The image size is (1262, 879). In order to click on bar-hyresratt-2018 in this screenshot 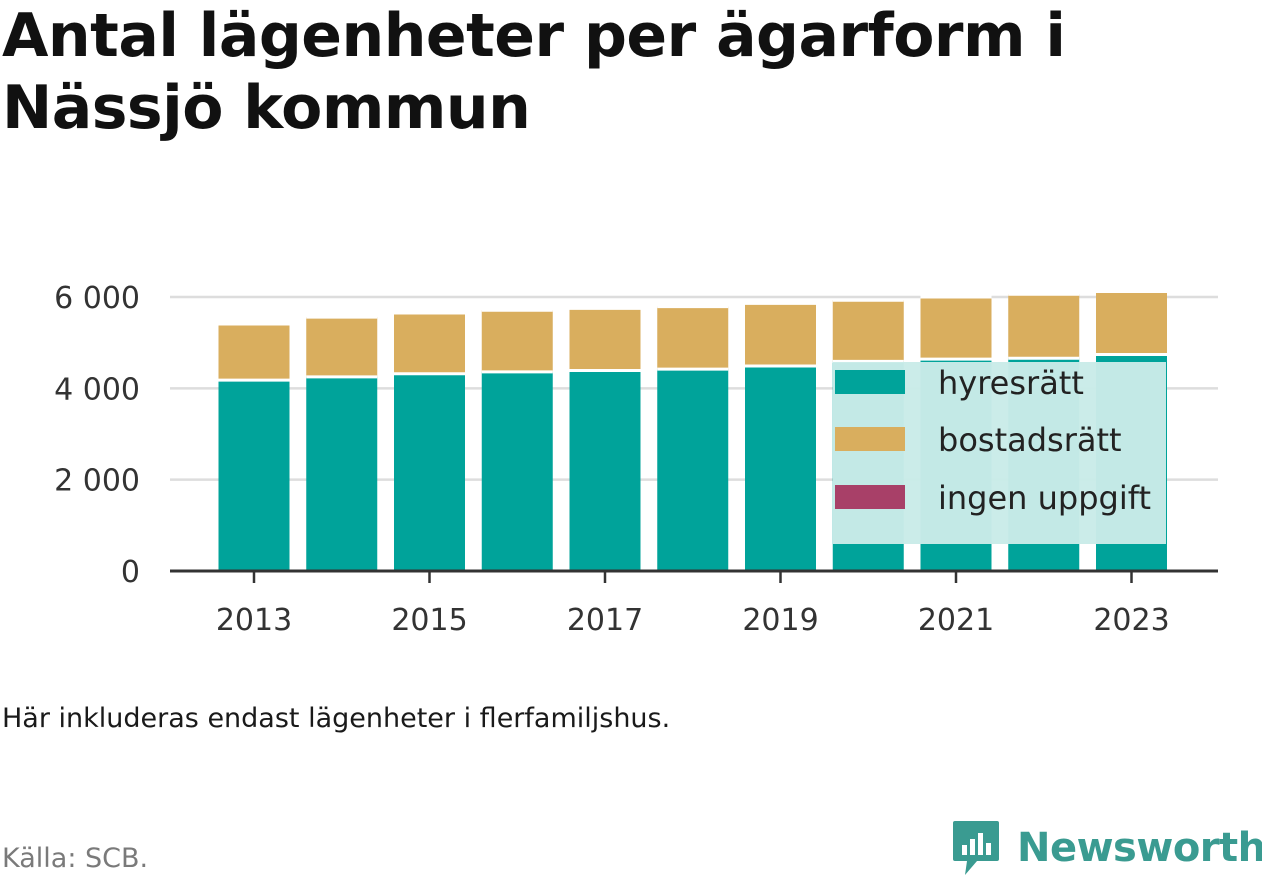, I will do `click(693, 470)`.